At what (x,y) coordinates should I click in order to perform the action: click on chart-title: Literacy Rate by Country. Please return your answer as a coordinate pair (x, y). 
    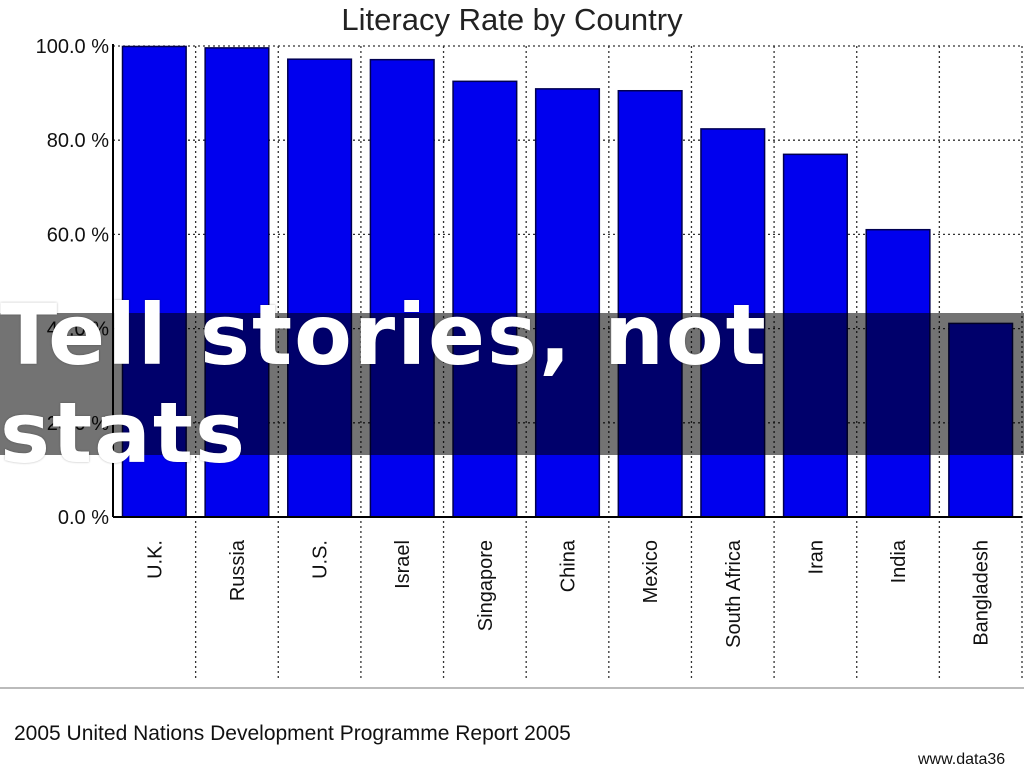
    Looking at the image, I should click on (512, 19).